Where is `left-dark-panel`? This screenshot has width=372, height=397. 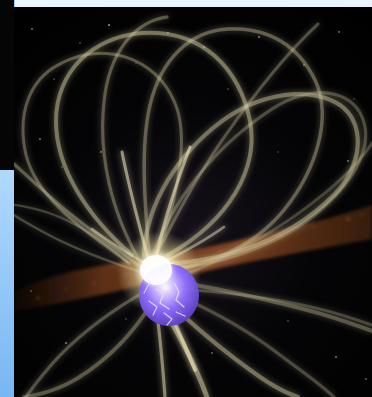 left-dark-panel is located at coordinates (7, 85).